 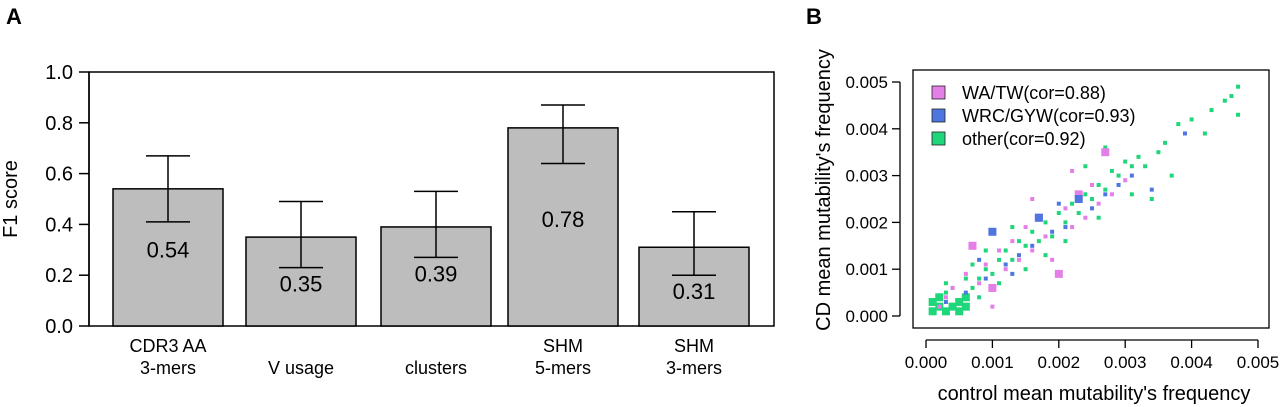 I want to click on panel-b-y-tick-label: 0.001, so click(x=866, y=269).